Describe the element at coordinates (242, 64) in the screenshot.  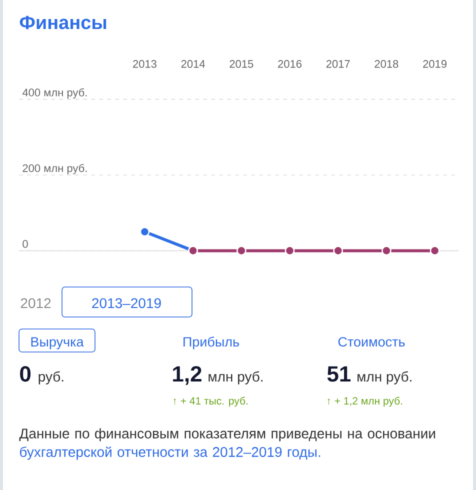
I see `x-tick-label: 2015` at that location.